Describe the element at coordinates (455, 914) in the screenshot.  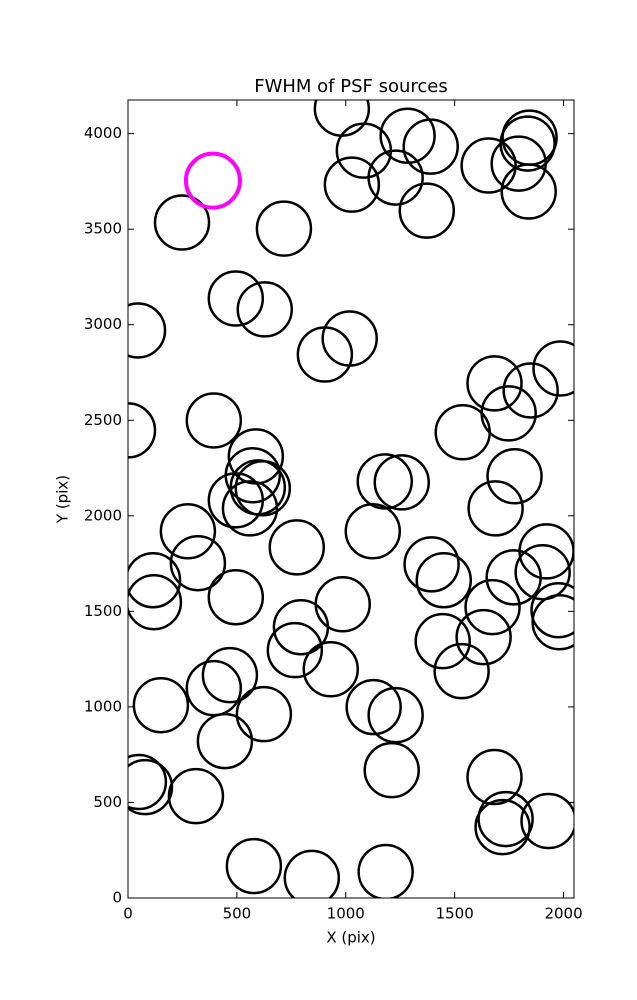
I see `x-tick-label: 1500` at that location.